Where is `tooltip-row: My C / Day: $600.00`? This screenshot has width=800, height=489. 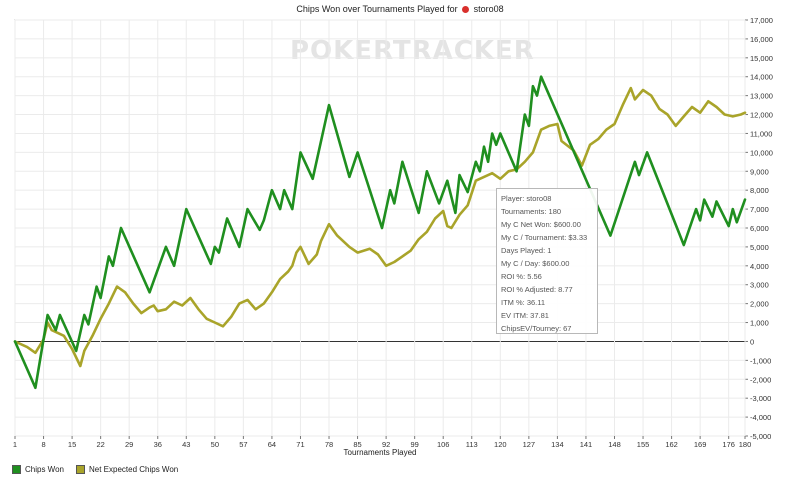
tooltip-row: My C / Day: $600.00 is located at coordinates (535, 263).